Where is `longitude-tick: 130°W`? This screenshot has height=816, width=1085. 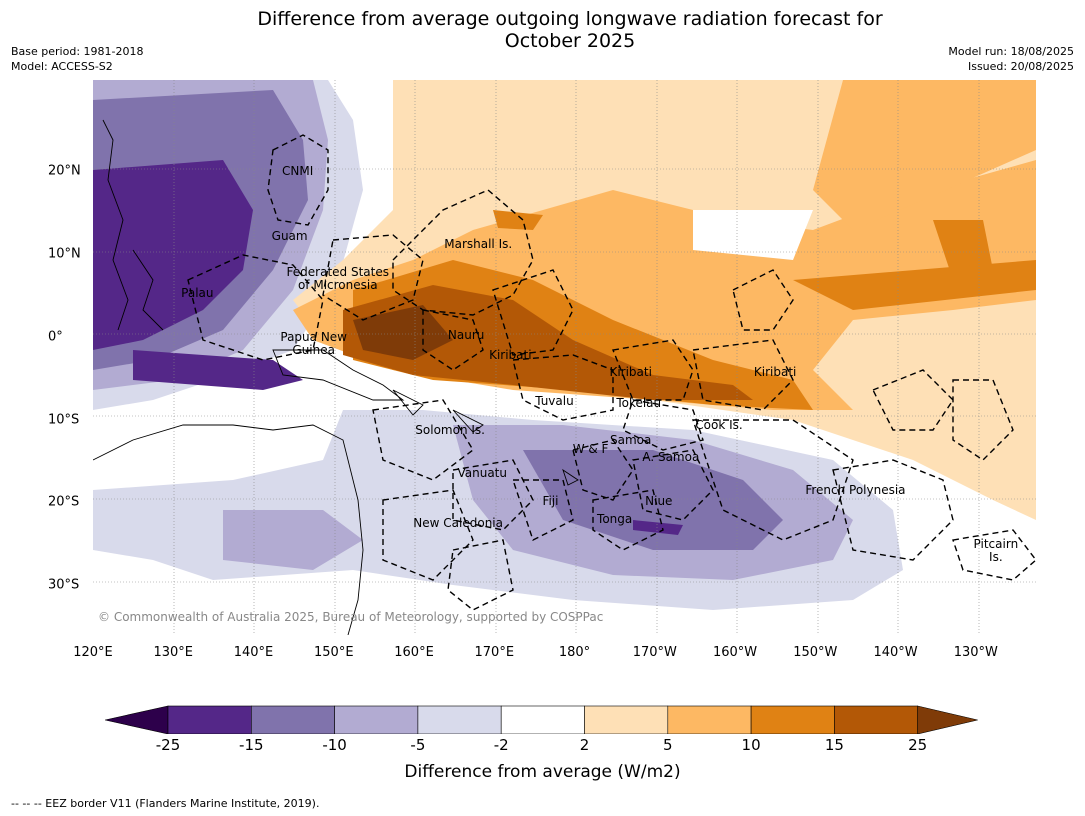 longitude-tick: 130°W is located at coordinates (975, 652).